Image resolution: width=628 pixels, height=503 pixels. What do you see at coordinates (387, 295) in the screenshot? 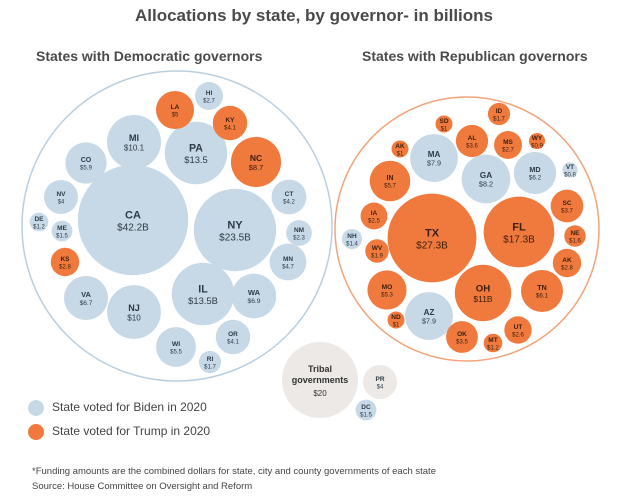
I see `bubble-value-mo-1-9: $5.3` at bounding box center [387, 295].